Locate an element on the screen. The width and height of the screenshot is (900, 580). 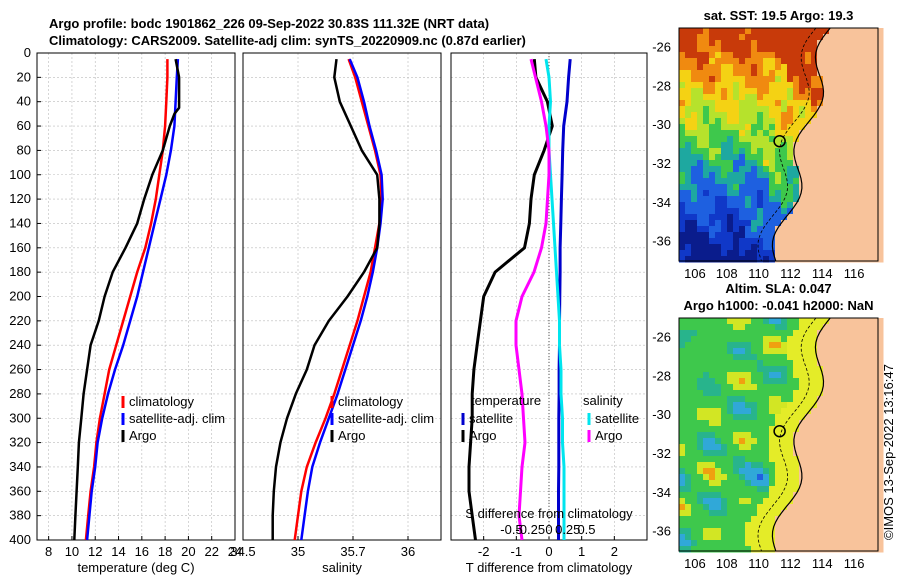
y-tick-label: 300 is located at coordinates (20, 417).